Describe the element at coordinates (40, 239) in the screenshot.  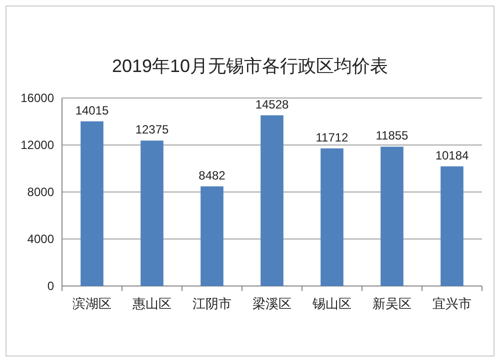
I see `y-tick-label: 4000` at that location.